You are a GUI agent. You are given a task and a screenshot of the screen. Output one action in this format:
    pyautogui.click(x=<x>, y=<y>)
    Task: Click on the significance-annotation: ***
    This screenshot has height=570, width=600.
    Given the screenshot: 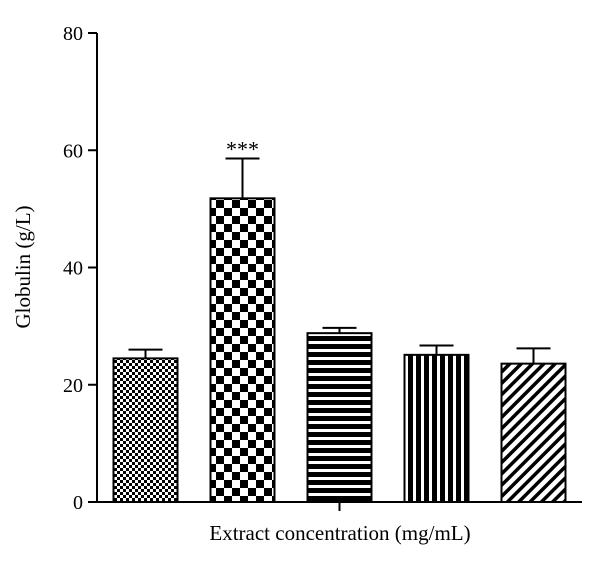 What is the action you would take?
    pyautogui.click(x=242, y=148)
    